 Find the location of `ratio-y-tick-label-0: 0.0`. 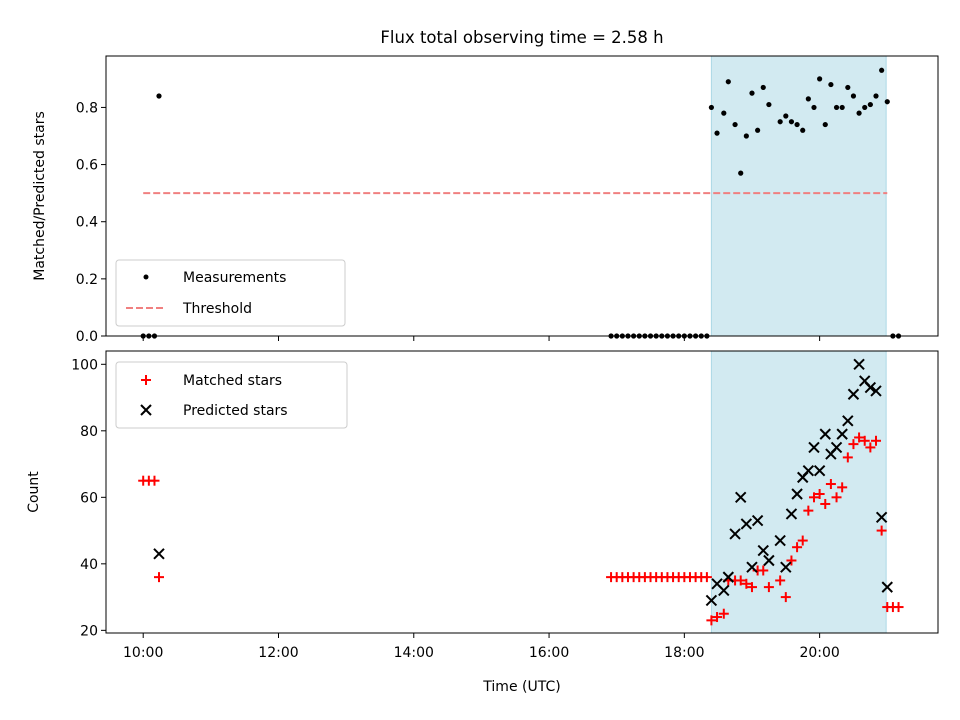

ratio-y-tick-label-0: 0.0 is located at coordinates (87, 337).